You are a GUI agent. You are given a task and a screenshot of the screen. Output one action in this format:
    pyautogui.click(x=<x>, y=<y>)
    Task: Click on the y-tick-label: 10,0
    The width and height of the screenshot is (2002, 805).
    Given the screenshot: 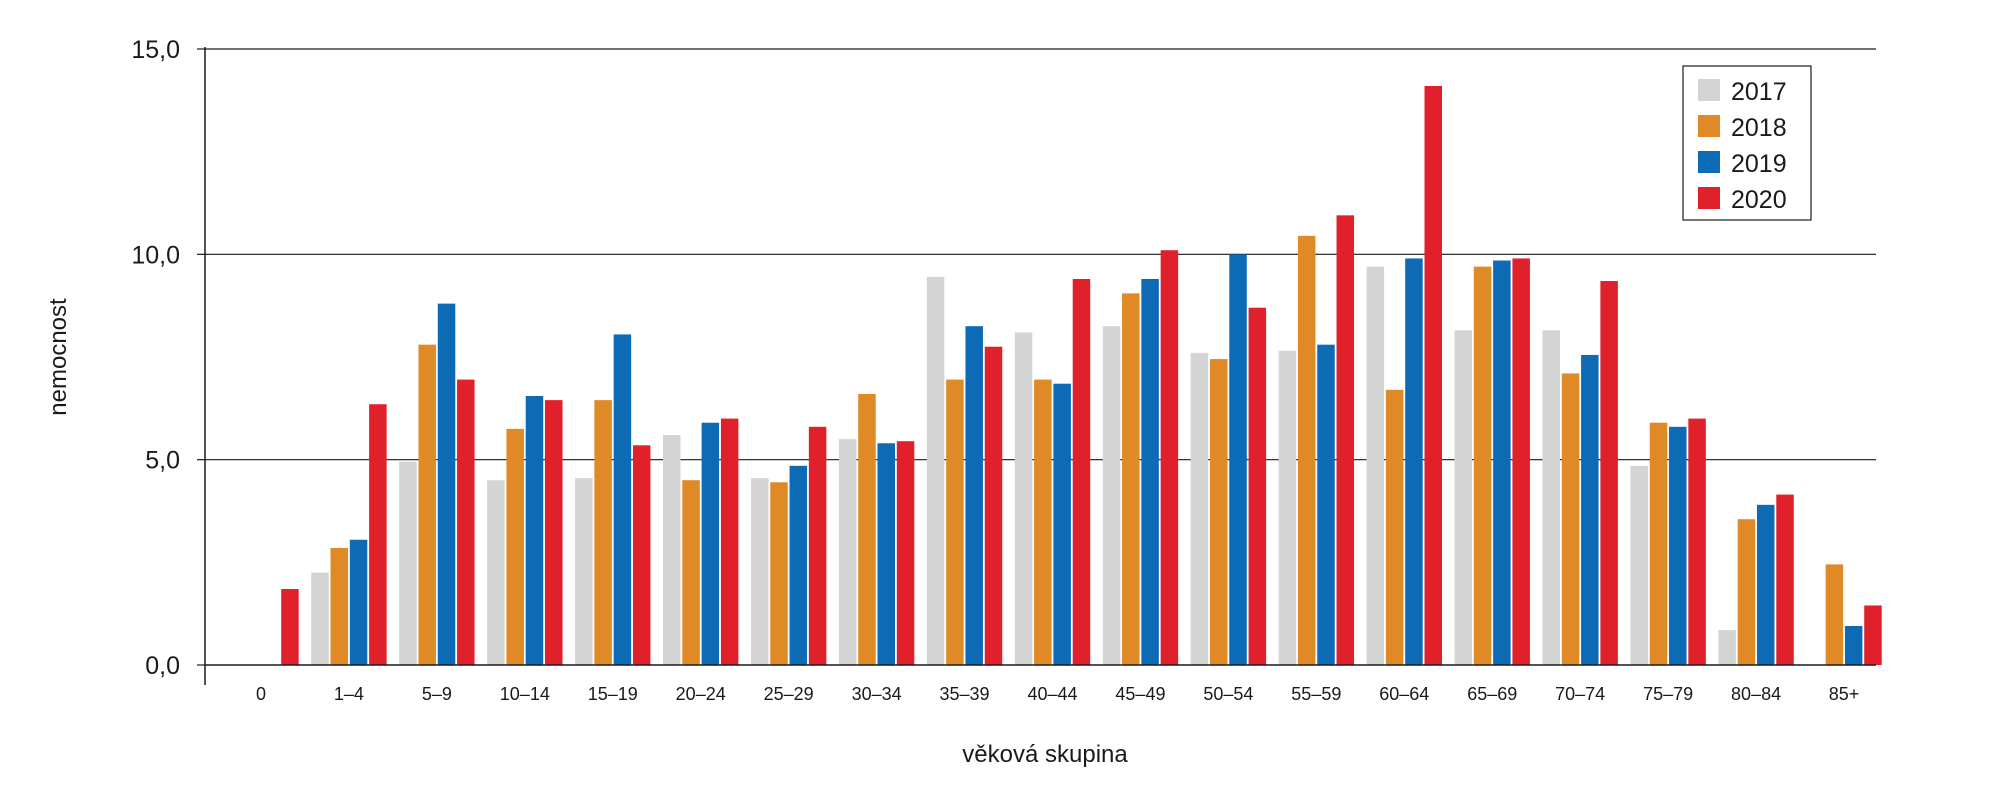 What is the action you would take?
    pyautogui.click(x=155, y=255)
    